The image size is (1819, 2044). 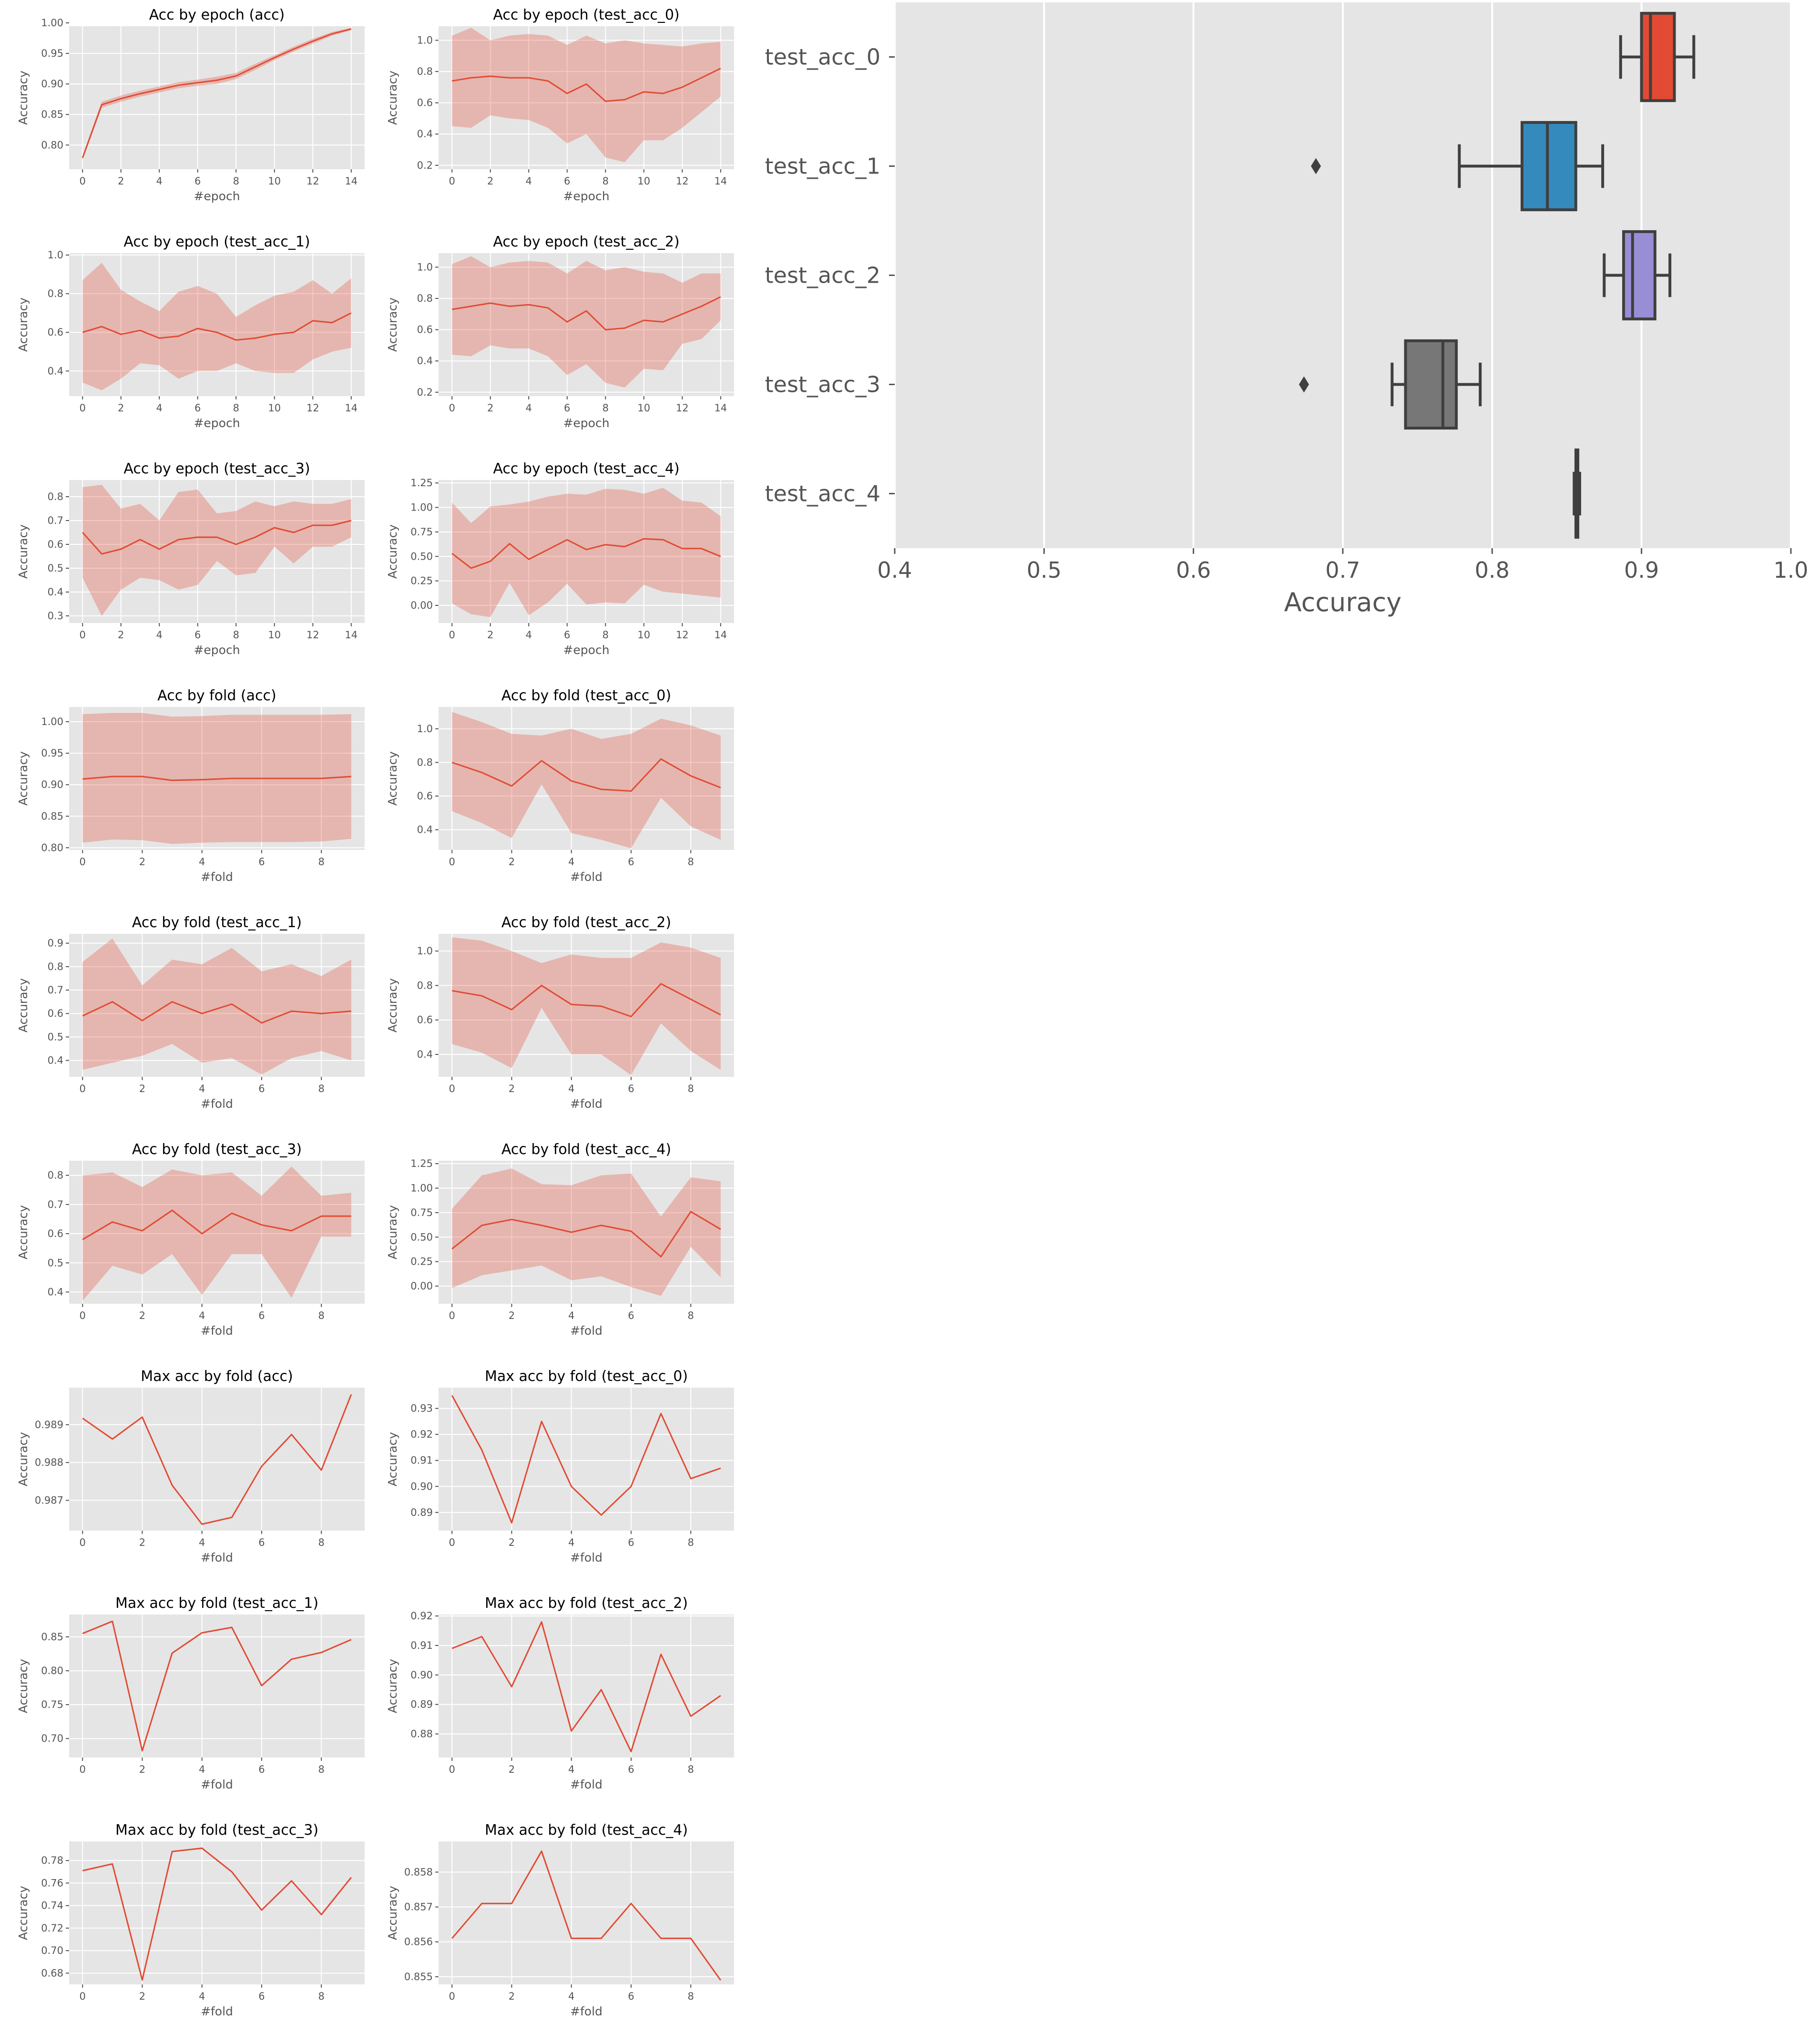 I want to click on y-tick-label: test_acc_1, so click(x=822, y=166).